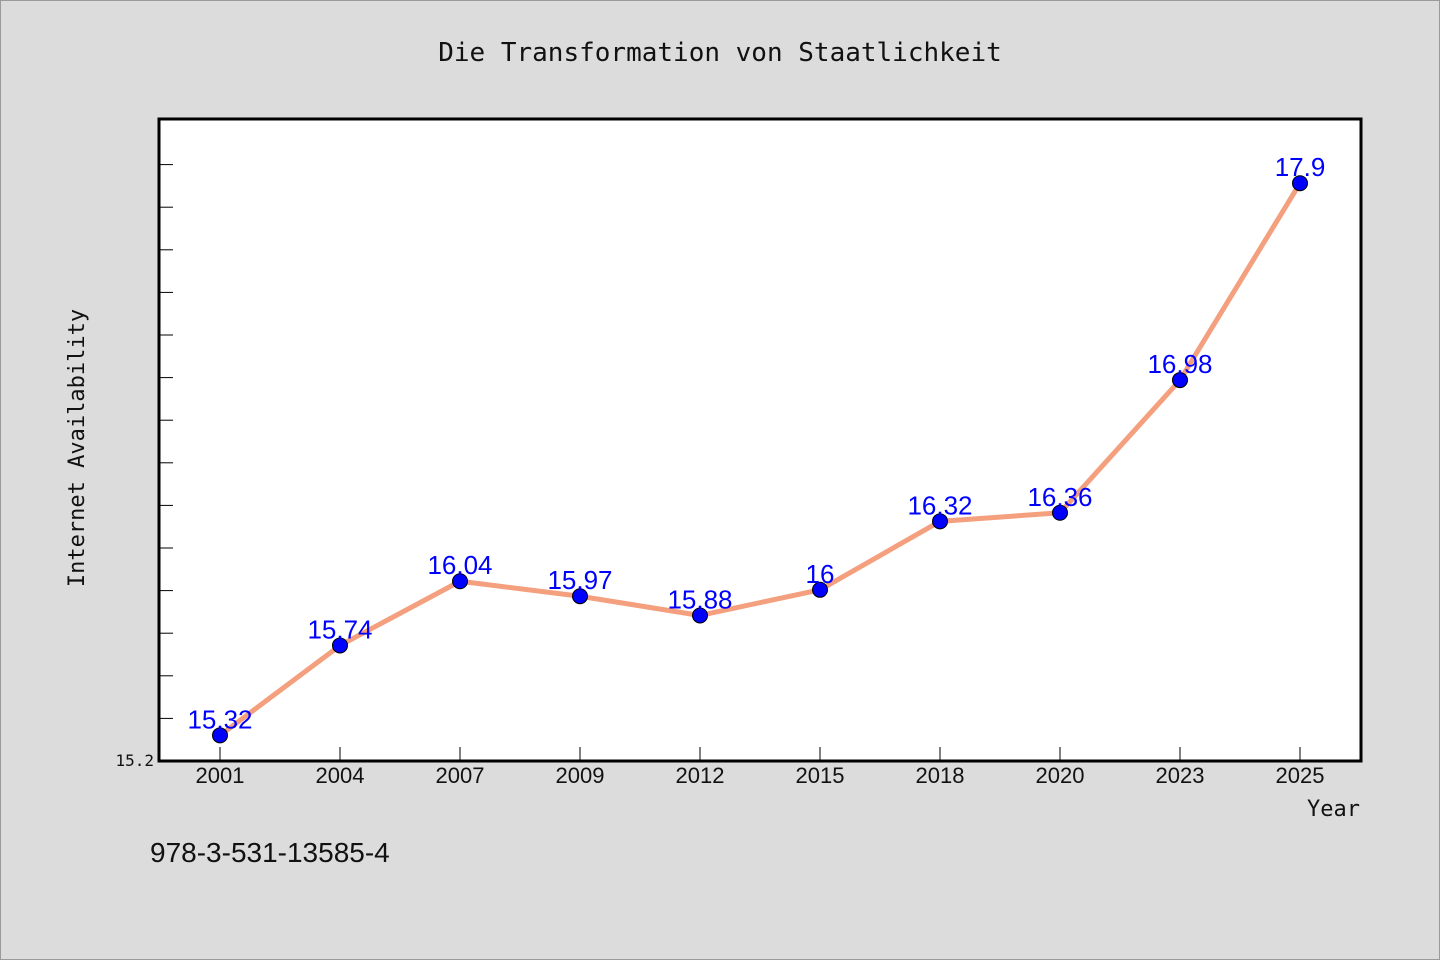 The width and height of the screenshot is (1440, 960). I want to click on x-axis-ticks: 2001 2004 2007 2009 2012 2015 2018 2020 2023 2025, so click(760, 767).